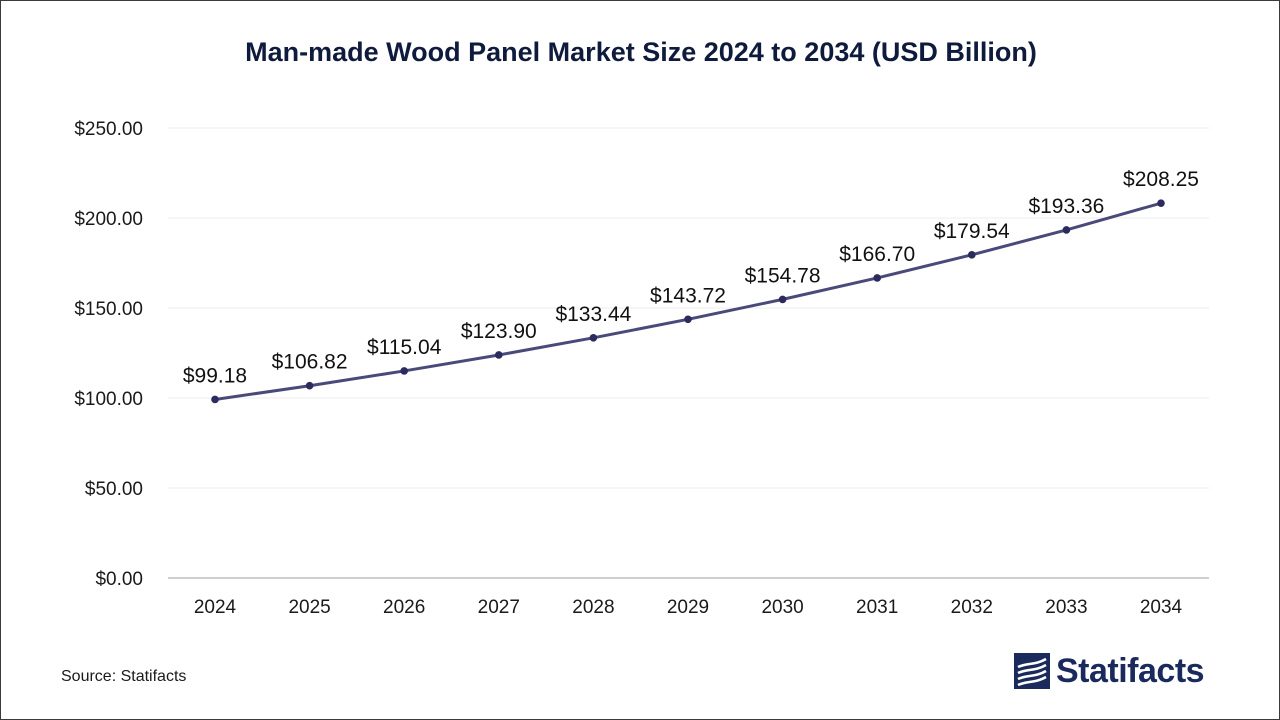  I want to click on x-tick-label: 2031, so click(877, 607).